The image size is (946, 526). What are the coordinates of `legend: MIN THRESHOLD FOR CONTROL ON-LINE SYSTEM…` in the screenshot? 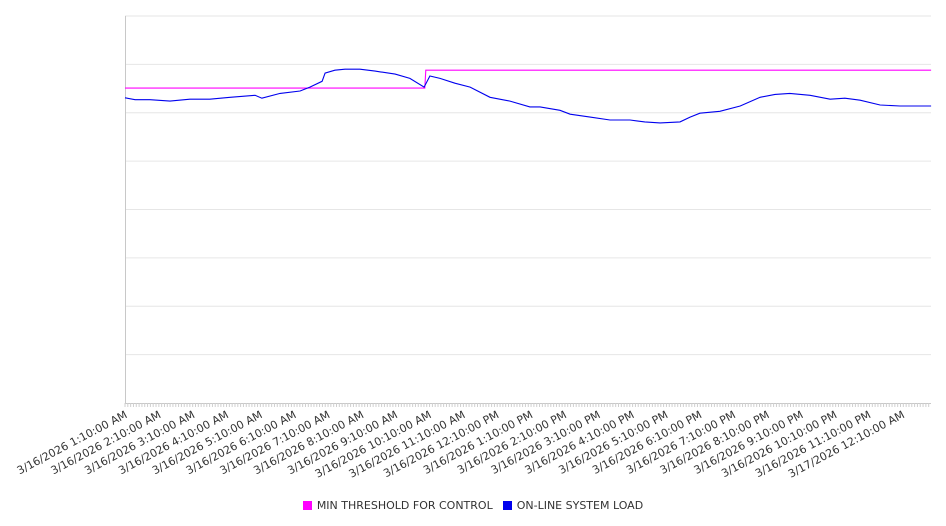 It's located at (473, 505).